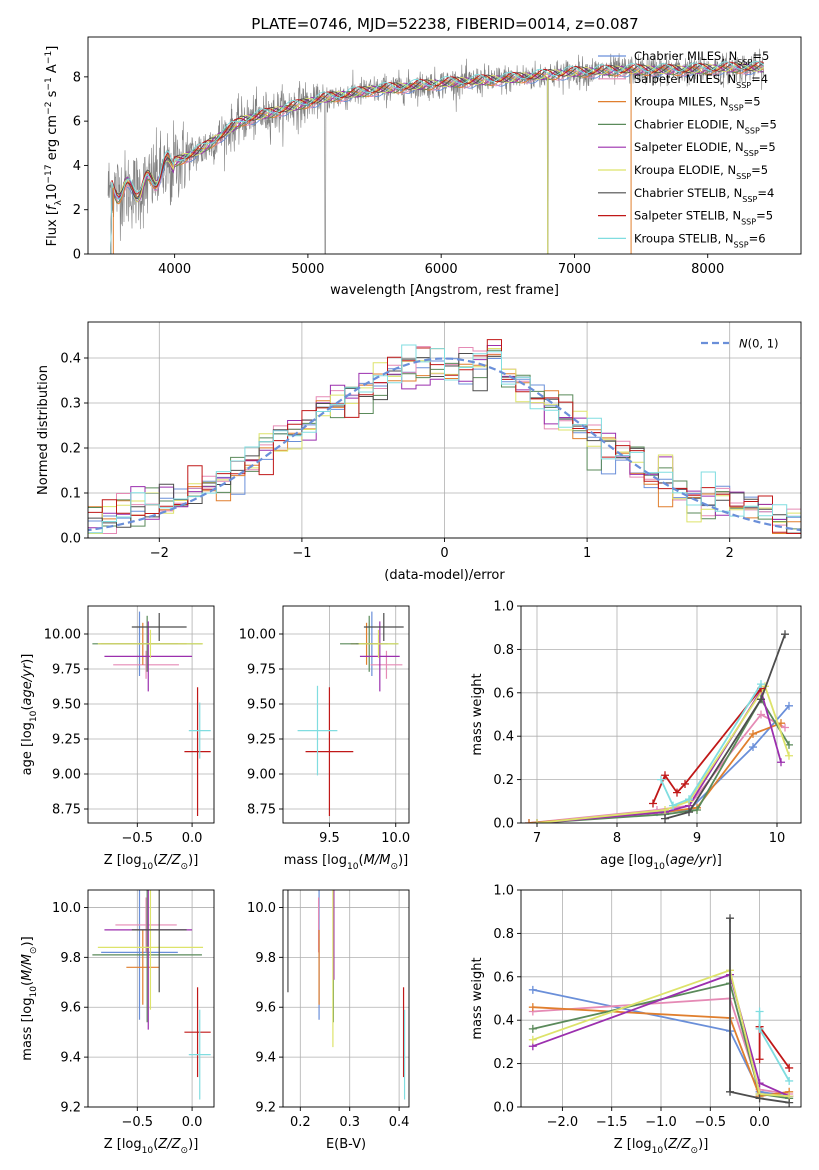 The height and width of the screenshot is (1170, 819). Describe the element at coordinates (441, 269) in the screenshot. I see `x-tick-label: 6000` at that location.